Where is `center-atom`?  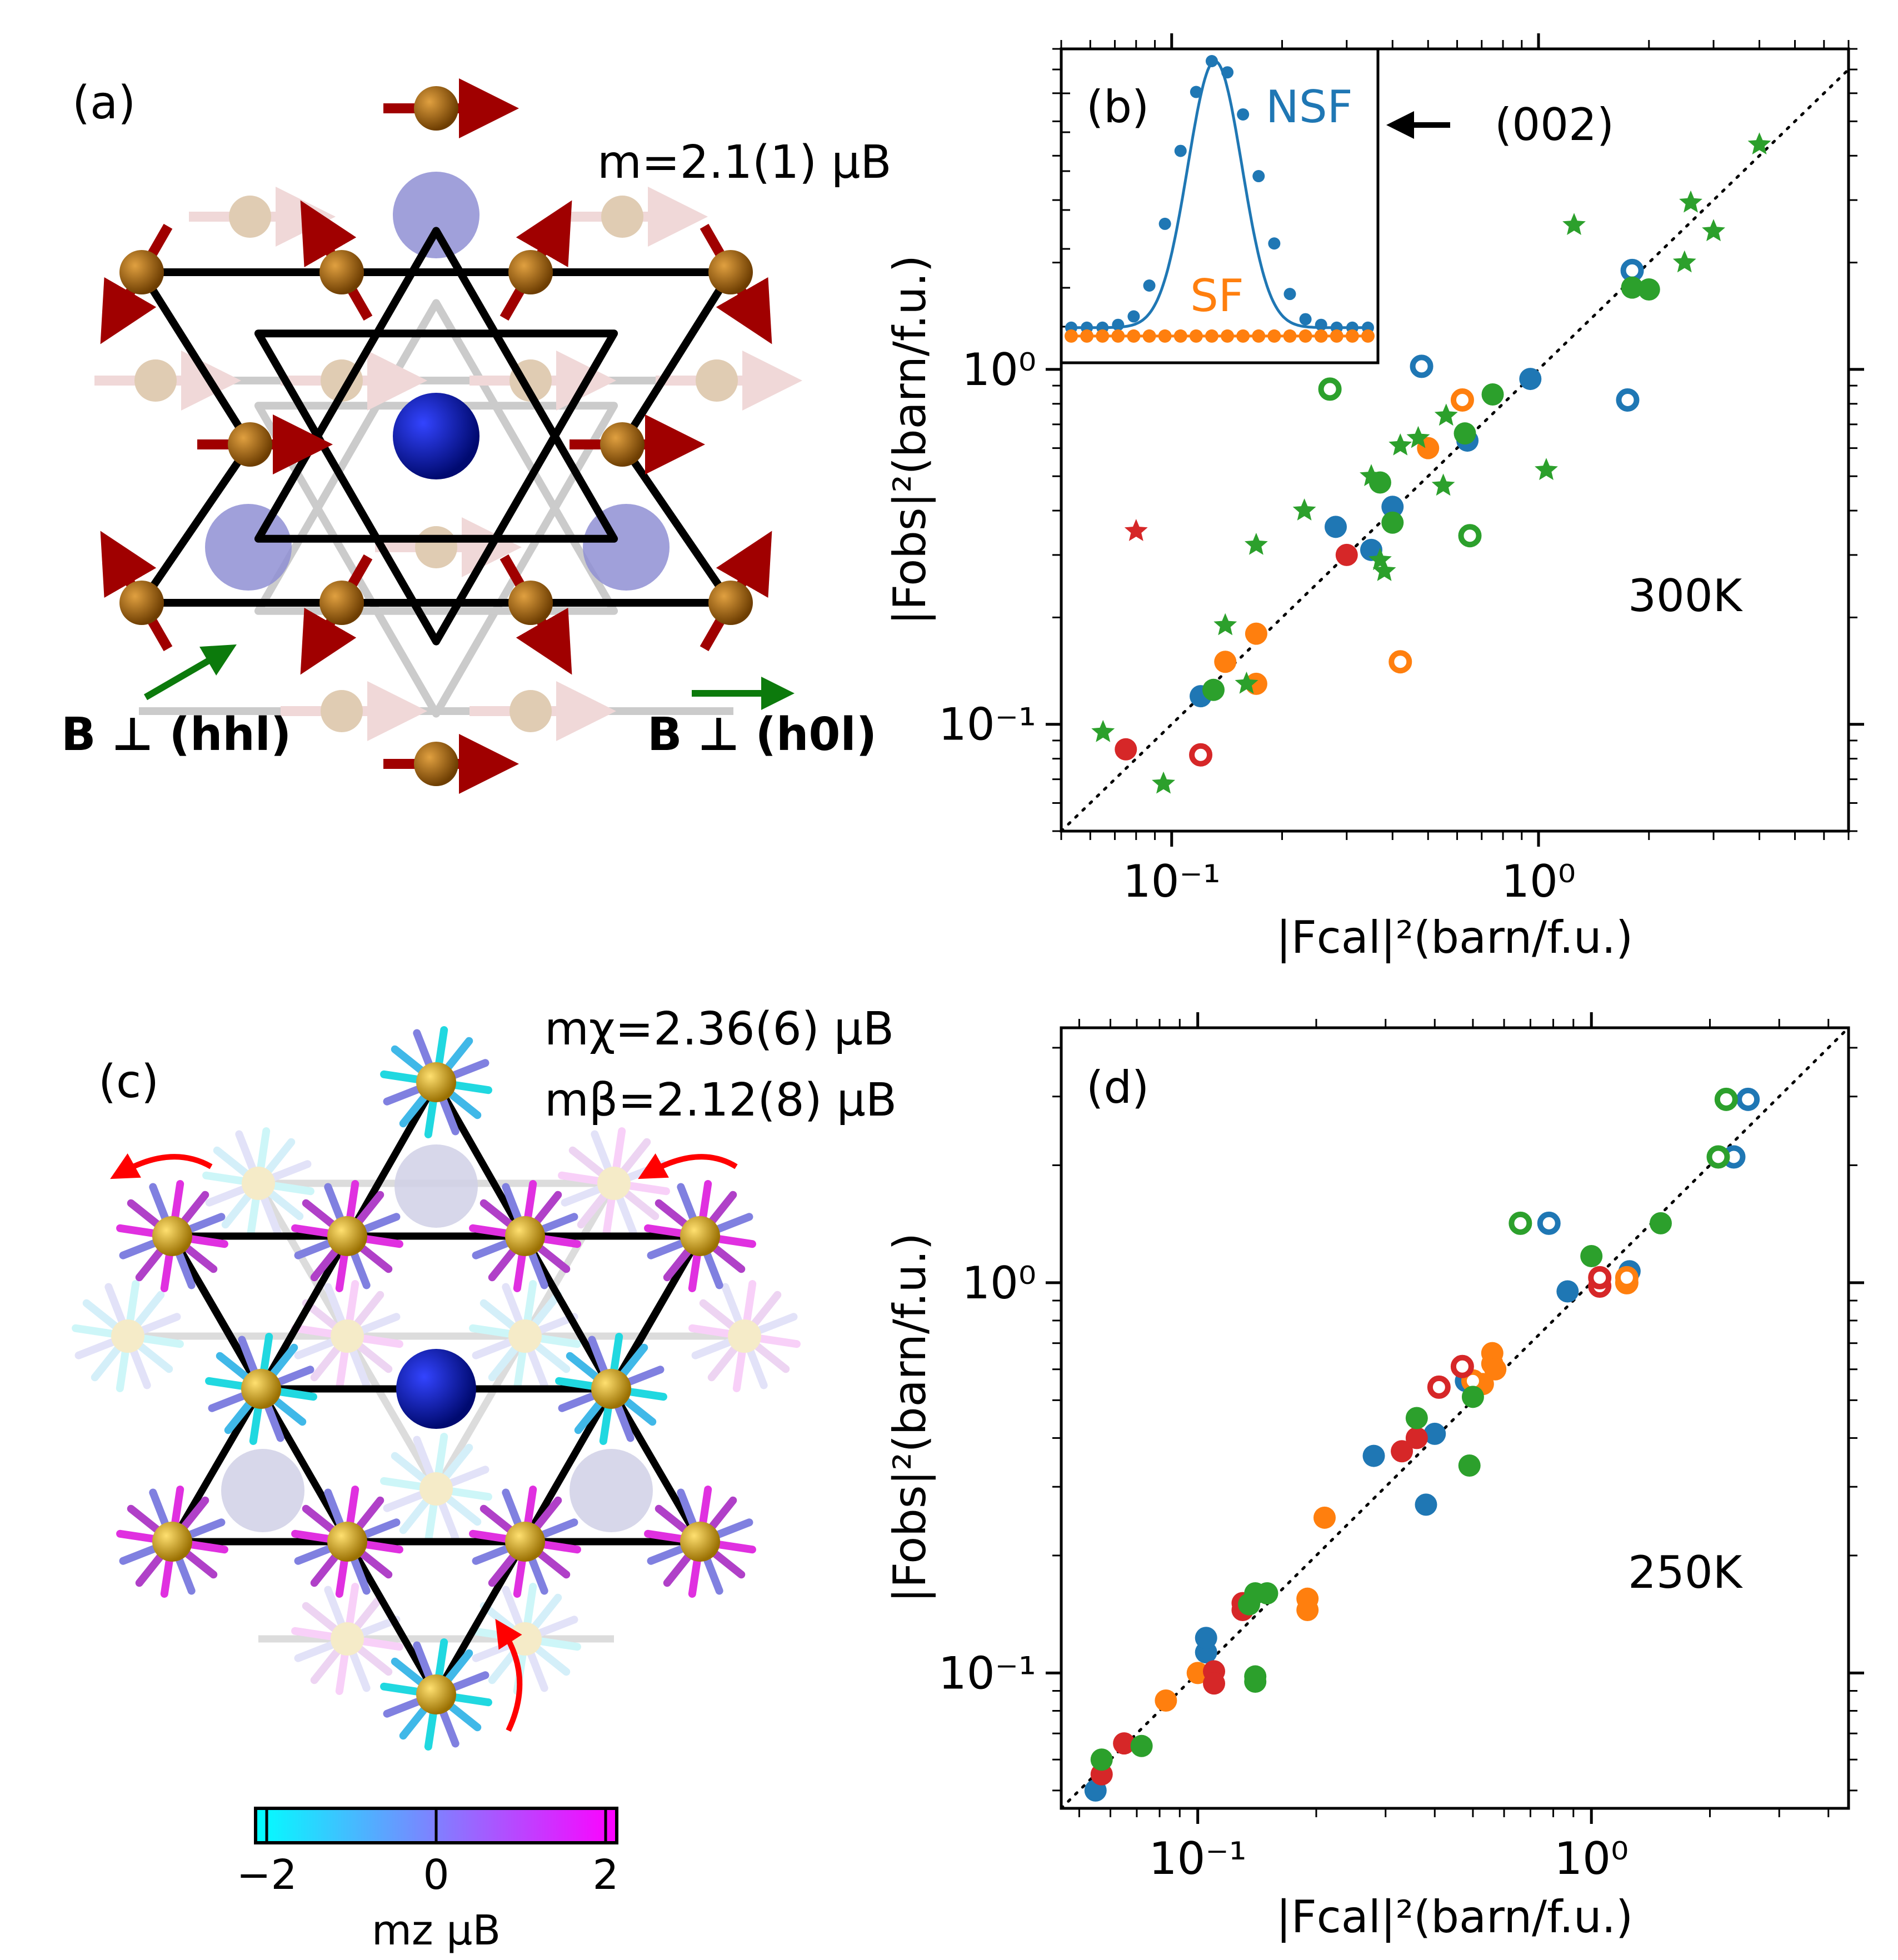 center-atom is located at coordinates (436, 436).